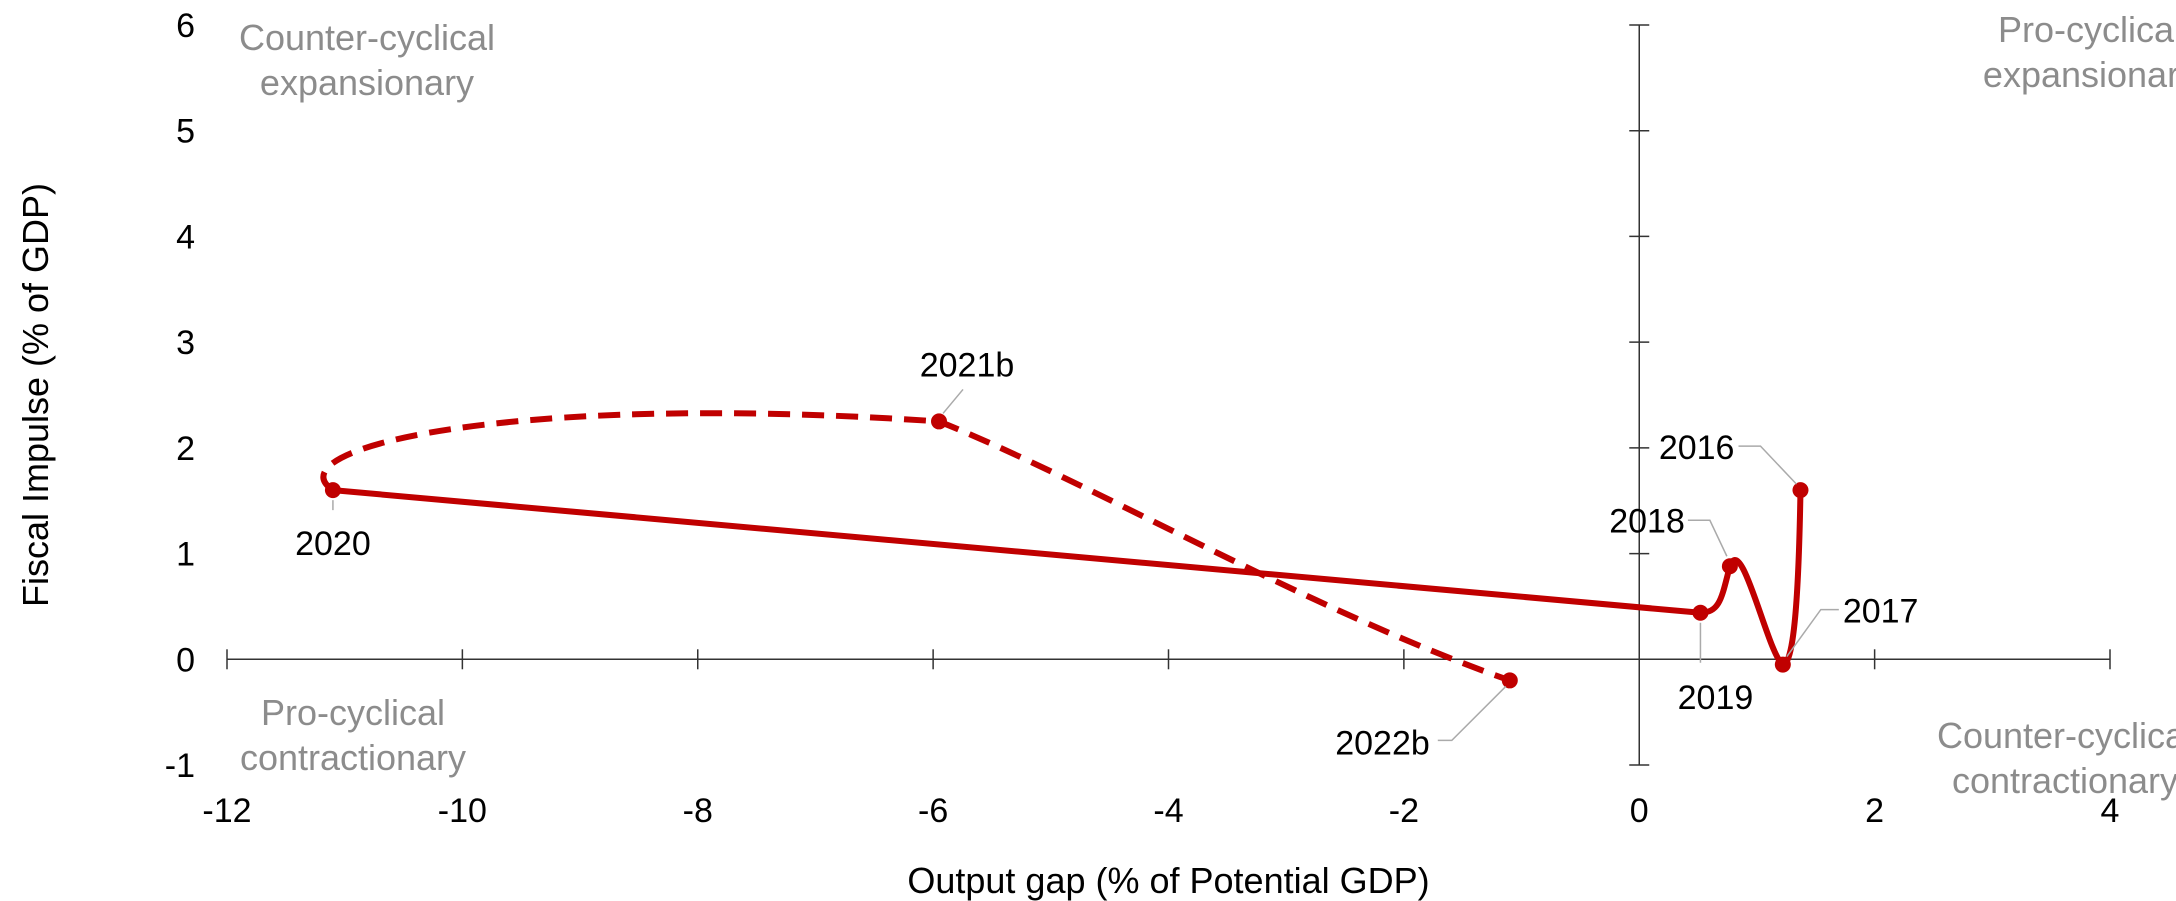  Describe the element at coordinates (2087, 29) in the screenshot. I see `quadrant-label-top-right: Pro-cyclical` at that location.